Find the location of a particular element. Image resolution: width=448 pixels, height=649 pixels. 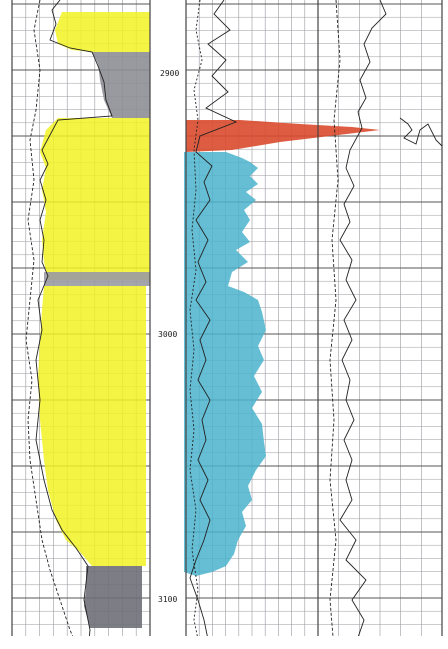

water-zone is located at coordinates (225, 364).